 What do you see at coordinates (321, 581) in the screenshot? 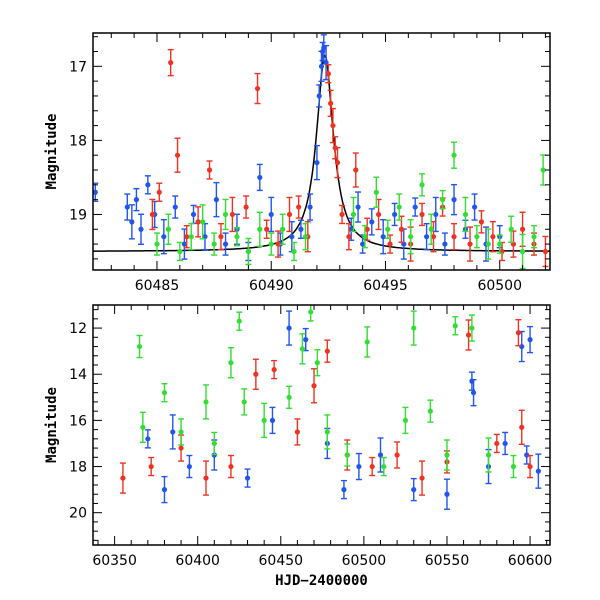
I see `x-axis-label: HJD−2400000` at bounding box center [321, 581].